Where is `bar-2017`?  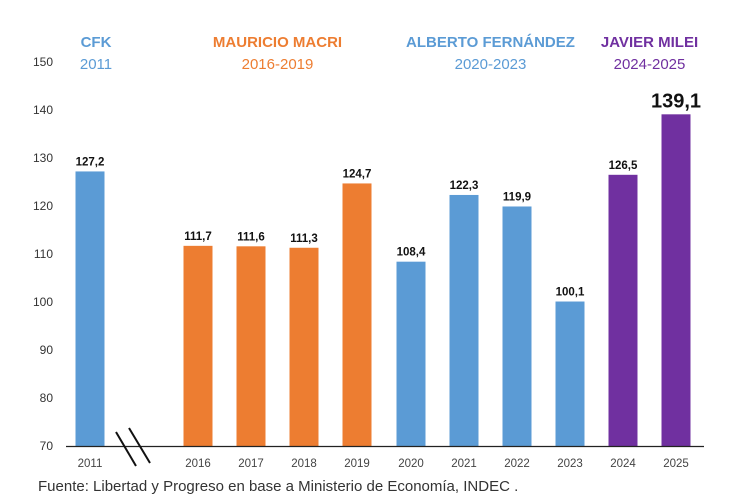 bar-2017 is located at coordinates (251, 346).